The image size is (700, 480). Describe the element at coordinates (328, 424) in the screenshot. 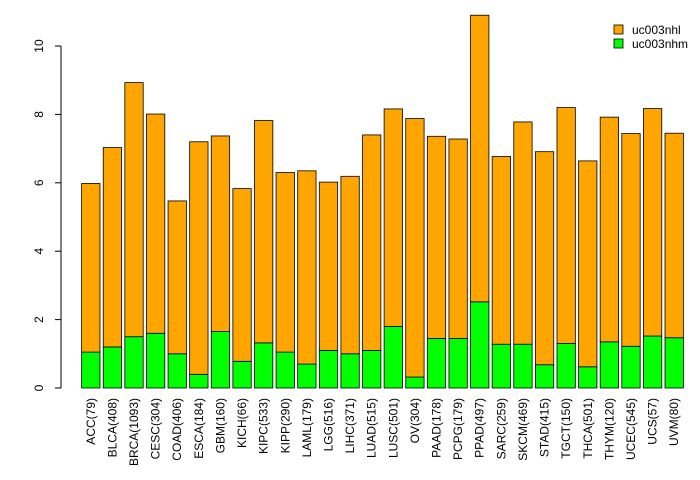

I see `x-tick-label: LGG(516)` at that location.